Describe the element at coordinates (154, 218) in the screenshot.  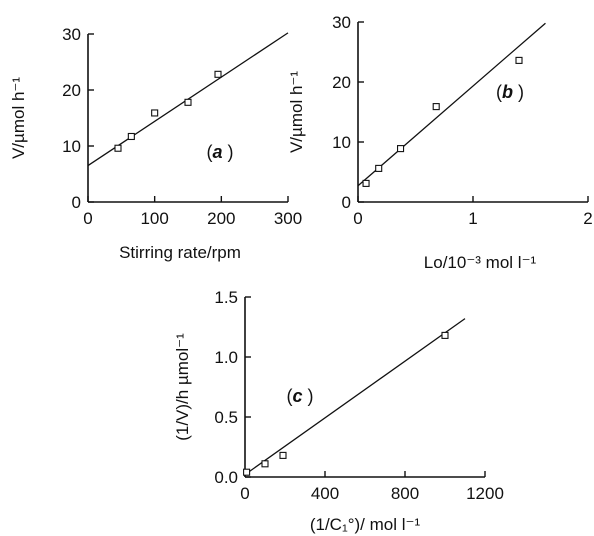
I see `x-tick-label: 100` at that location.